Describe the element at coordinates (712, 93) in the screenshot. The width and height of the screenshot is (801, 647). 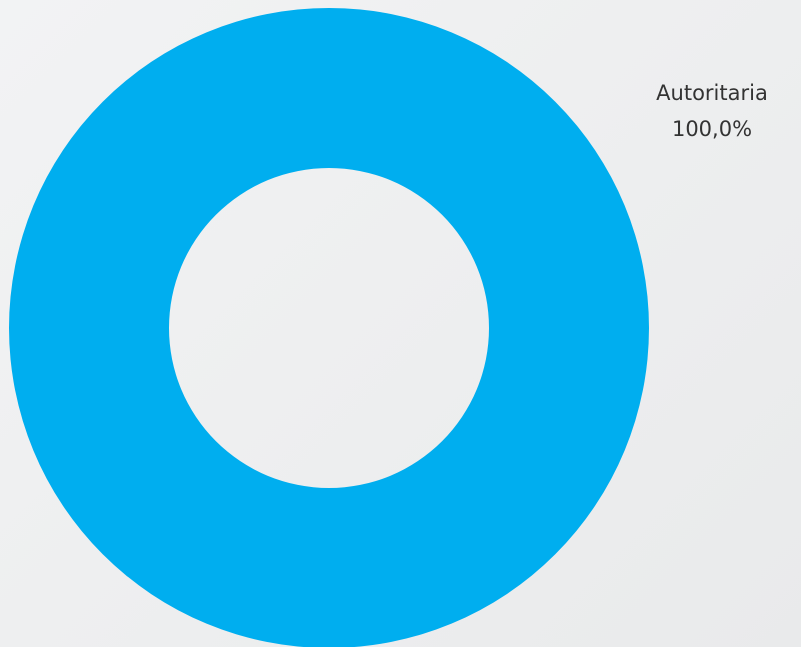
I see `slice-label-name: Autoritaria` at that location.